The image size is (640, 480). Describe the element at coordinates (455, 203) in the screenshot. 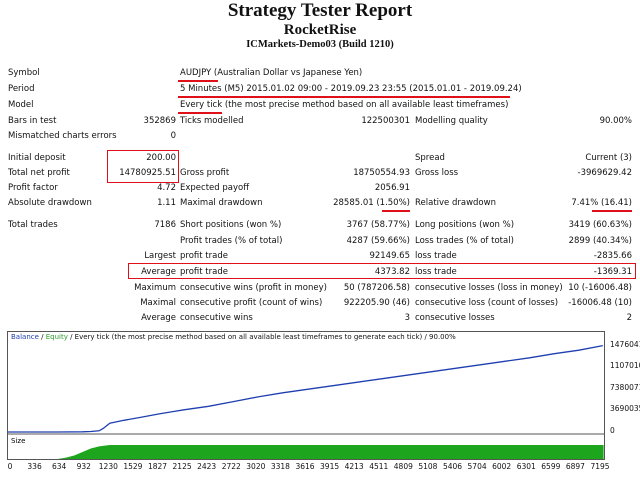

I see `rel-drawdown-label: Relative drawdown` at that location.